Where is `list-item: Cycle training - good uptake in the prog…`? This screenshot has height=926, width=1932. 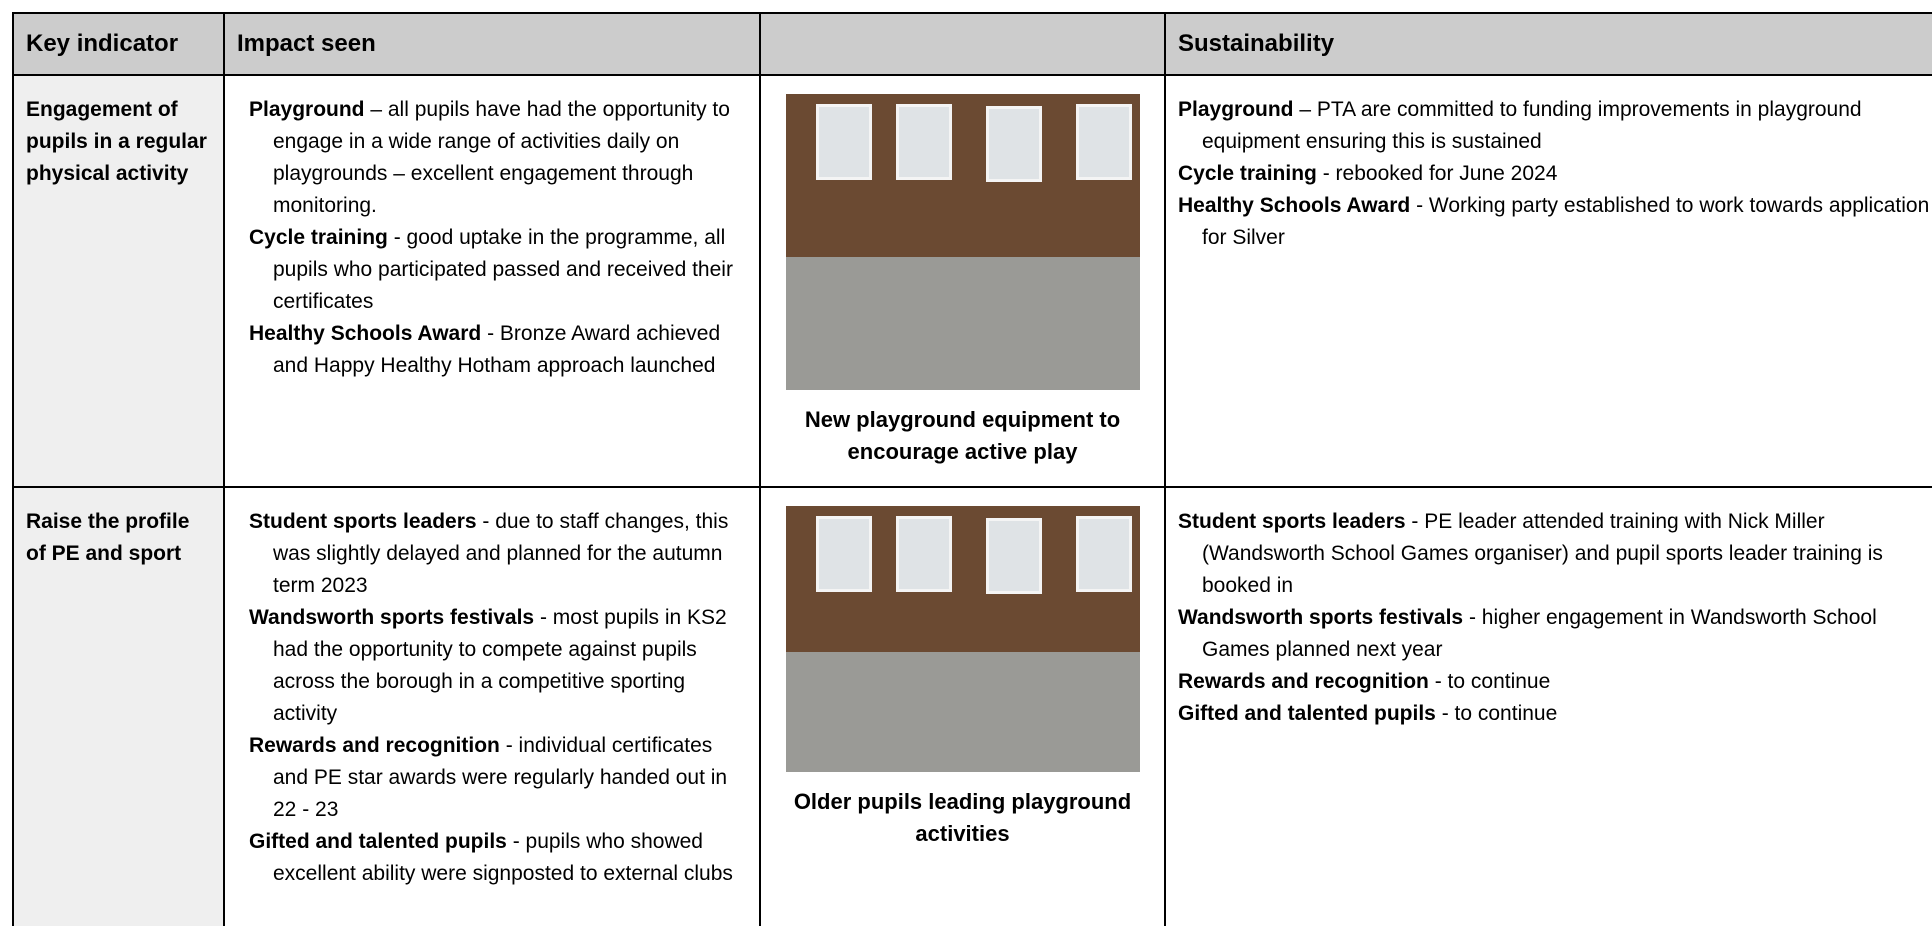 list-item: Cycle training - good uptake in the prog… is located at coordinates (497, 270).